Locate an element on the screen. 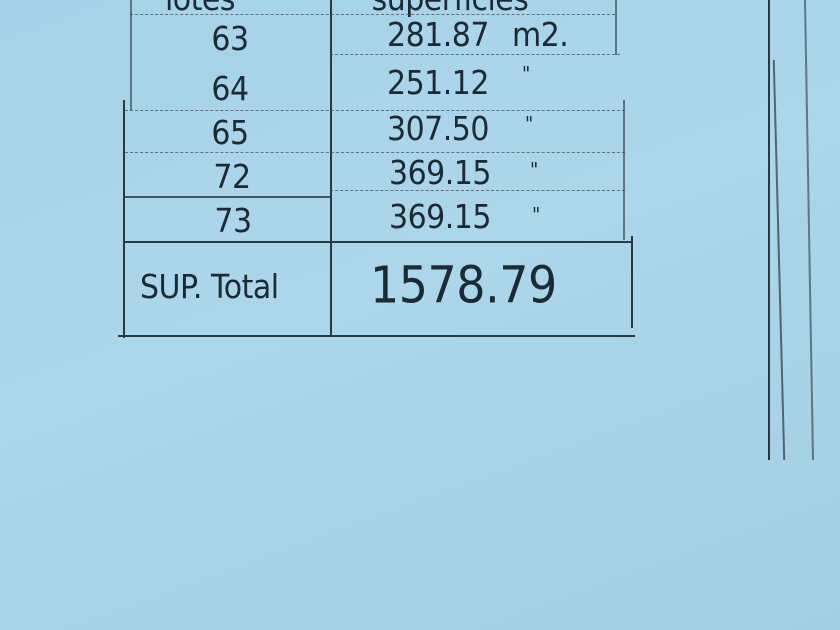 Image resolution: width=840 pixels, height=630 pixels. header-divider is located at coordinates (372, 15).